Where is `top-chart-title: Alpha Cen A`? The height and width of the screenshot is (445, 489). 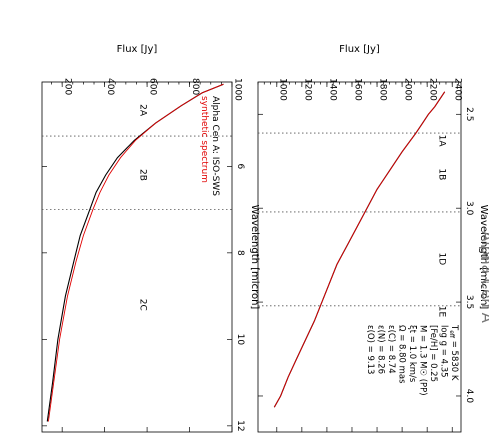
top-chart-title: Alpha Cen A is located at coordinates (483, 277).